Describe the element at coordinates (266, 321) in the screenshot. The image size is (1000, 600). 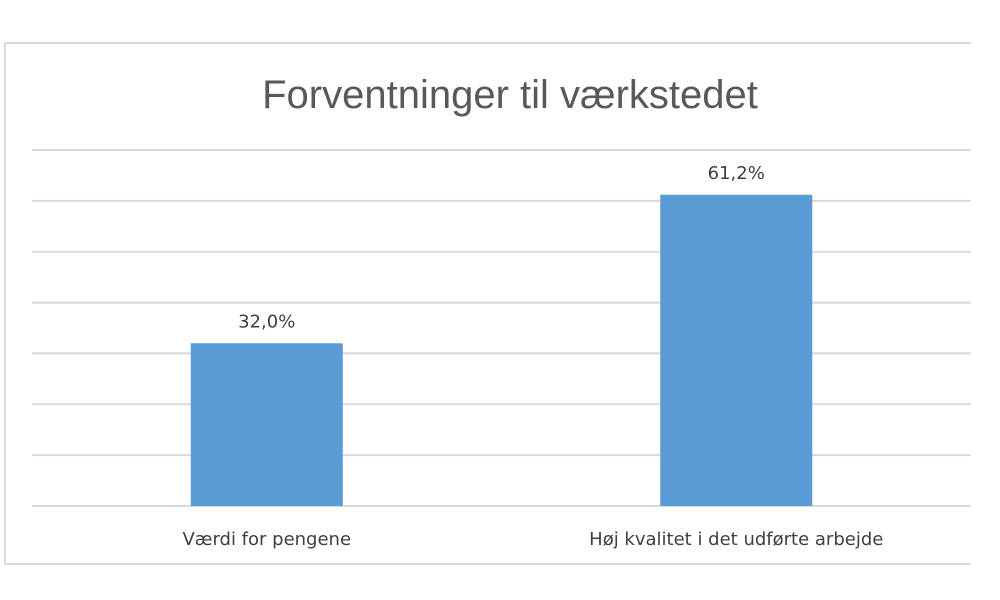
I see `data-label: 32,0%` at that location.